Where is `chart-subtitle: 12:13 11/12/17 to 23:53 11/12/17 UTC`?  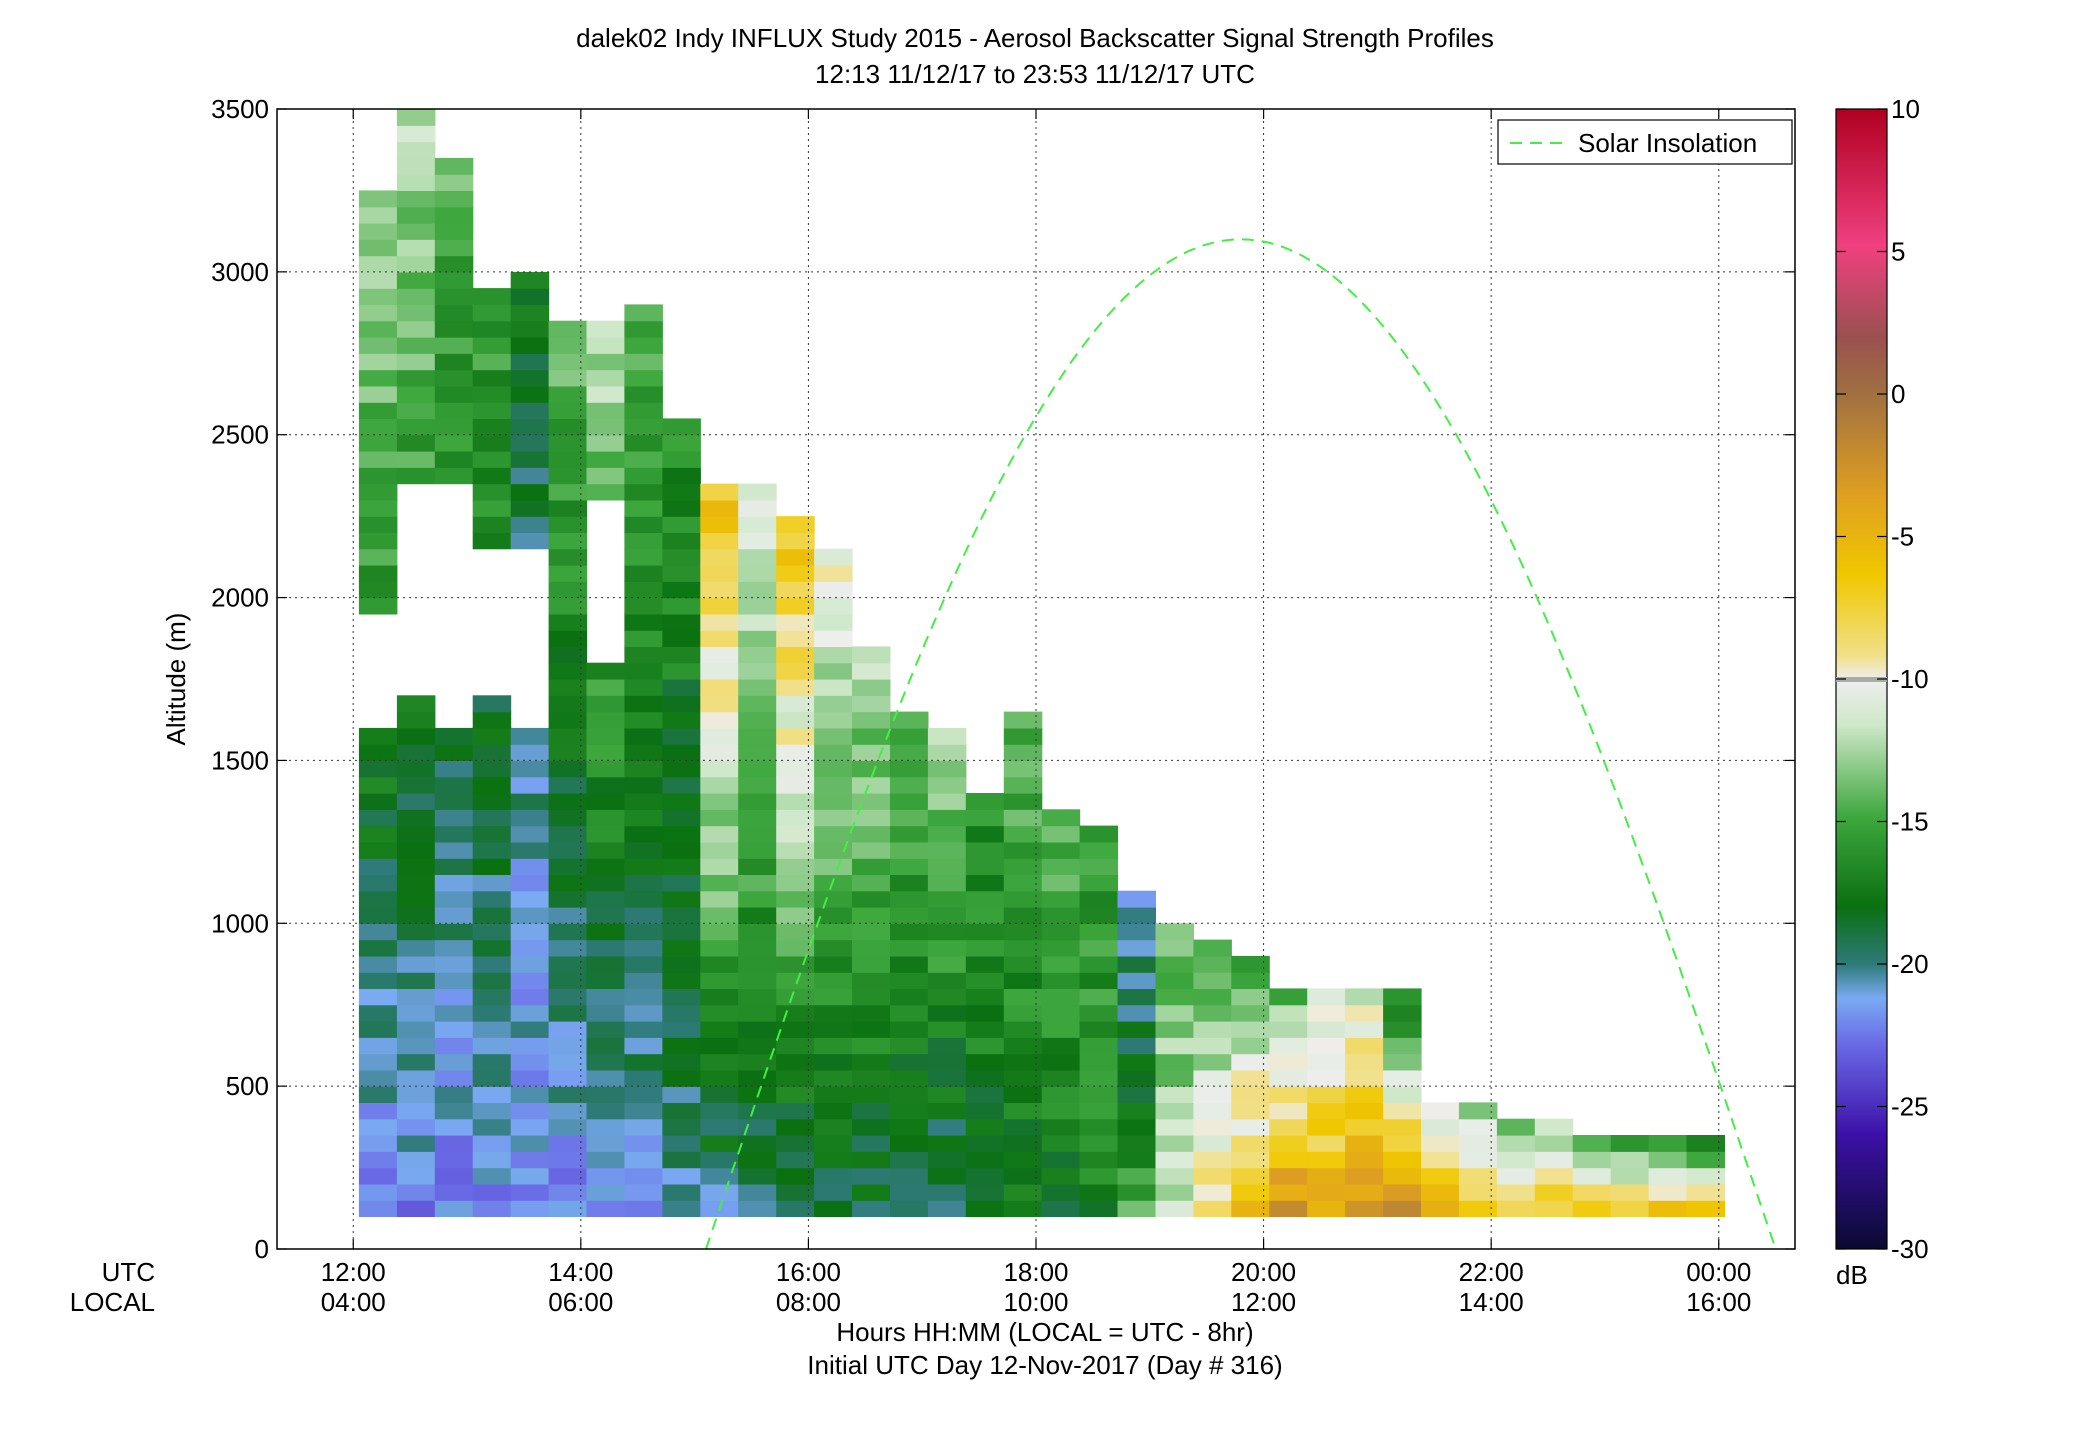 chart-subtitle: 12:13 11/12/17 to 23:53 11/12/17 UTC is located at coordinates (1035, 74).